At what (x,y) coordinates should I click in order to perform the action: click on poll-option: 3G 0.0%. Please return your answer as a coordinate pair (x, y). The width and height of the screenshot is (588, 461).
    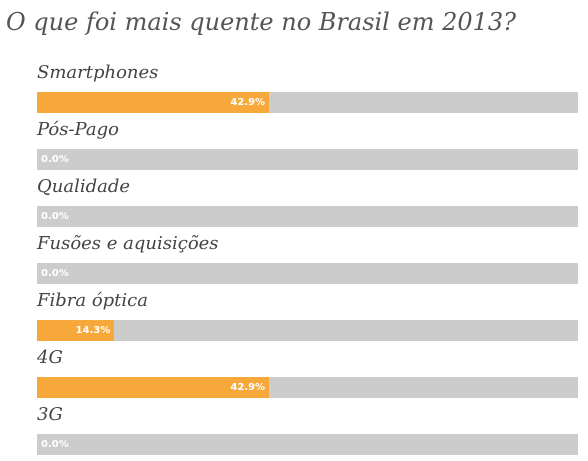
    Looking at the image, I should click on (294, 431).